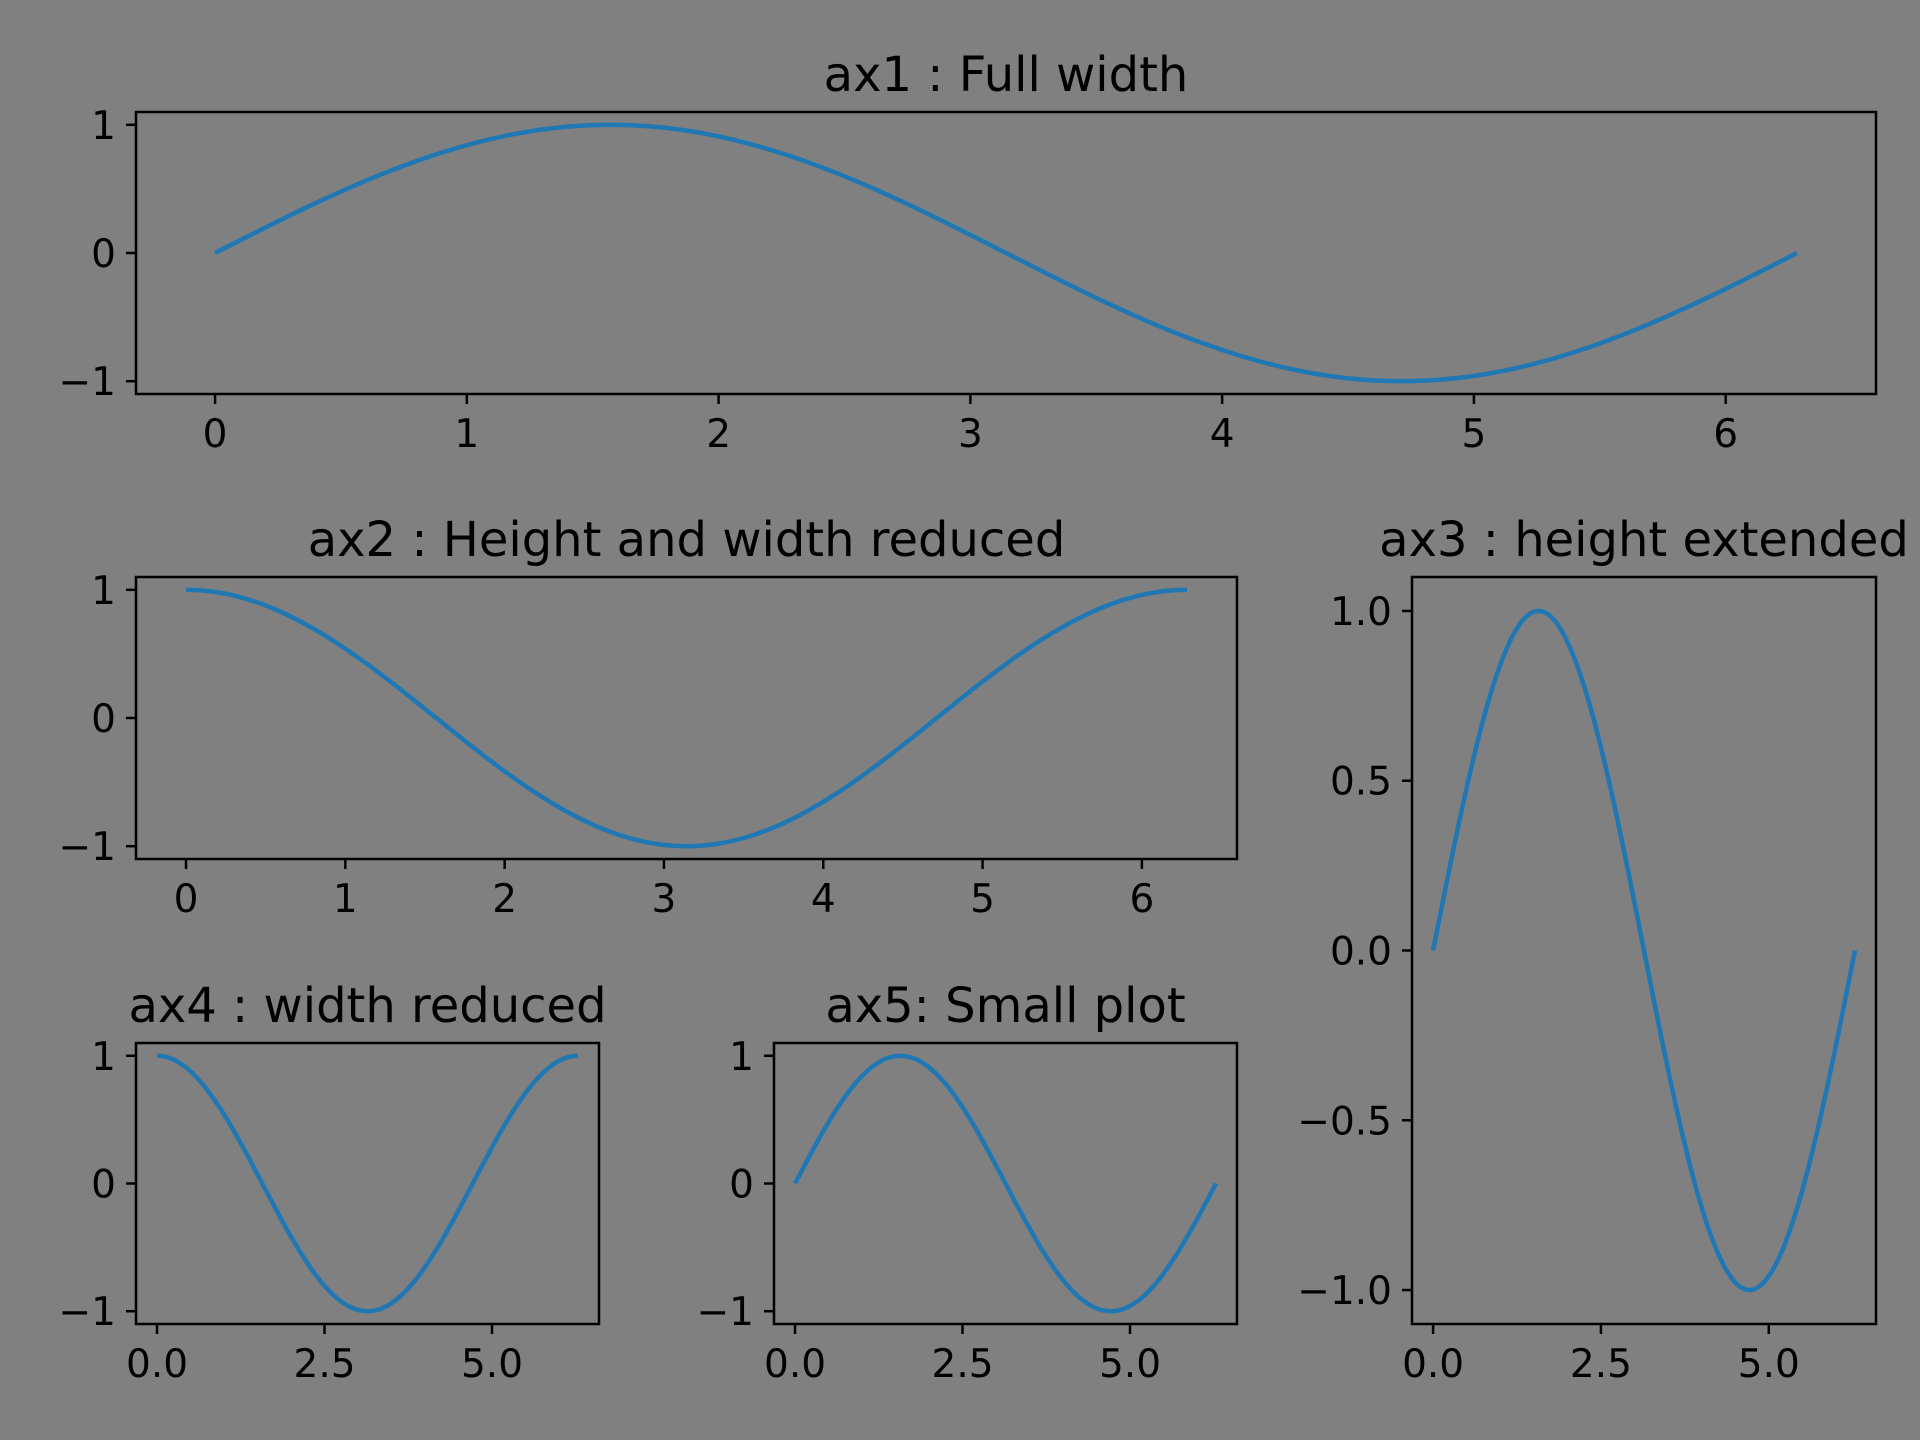 The width and height of the screenshot is (1920, 1440). I want to click on ax2-series-line, so click(686, 718).